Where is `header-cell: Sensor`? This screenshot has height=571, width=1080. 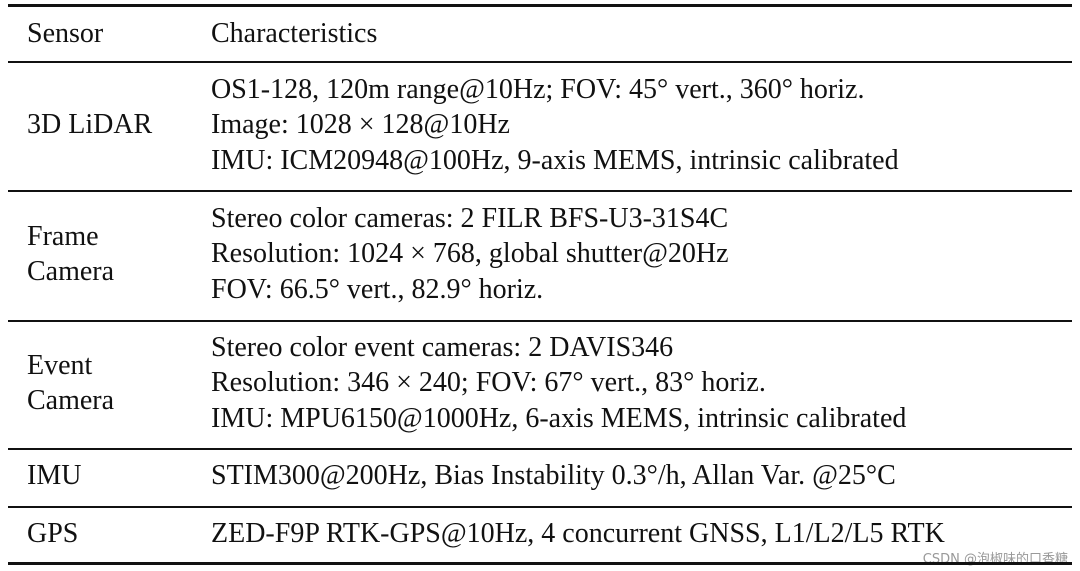 header-cell: Sensor is located at coordinates (65, 33).